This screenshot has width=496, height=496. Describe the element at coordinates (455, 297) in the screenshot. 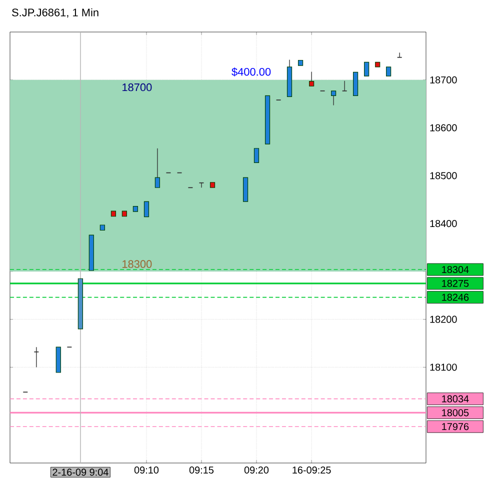

I see `ref-line-label: 18246` at that location.